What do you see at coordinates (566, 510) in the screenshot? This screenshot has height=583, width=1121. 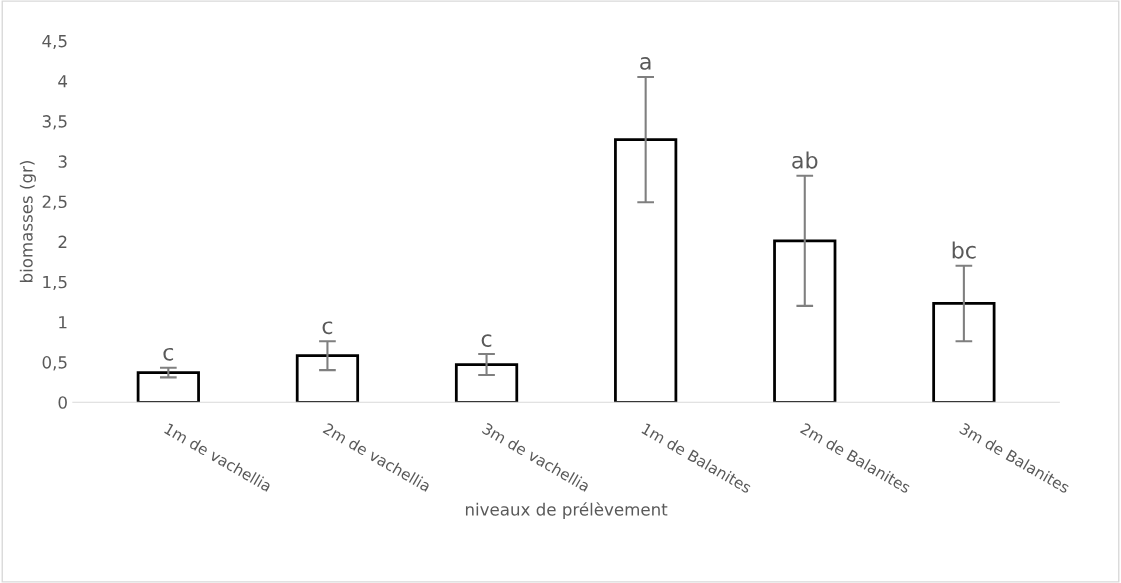 I see `x-axis-title: niveaux de prélèvement` at bounding box center [566, 510].